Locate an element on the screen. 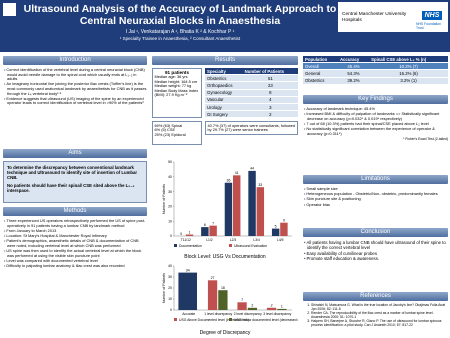  value-label: 1 is located at coordinates (282, 307).